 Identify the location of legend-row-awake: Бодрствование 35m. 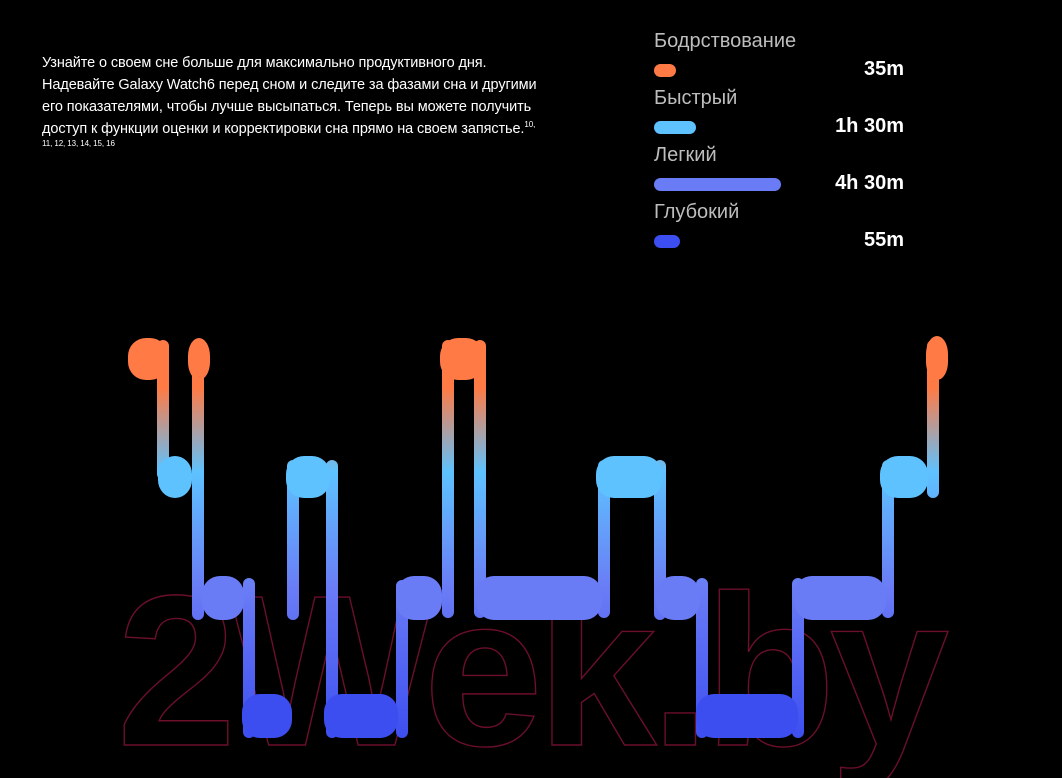
(784, 58).